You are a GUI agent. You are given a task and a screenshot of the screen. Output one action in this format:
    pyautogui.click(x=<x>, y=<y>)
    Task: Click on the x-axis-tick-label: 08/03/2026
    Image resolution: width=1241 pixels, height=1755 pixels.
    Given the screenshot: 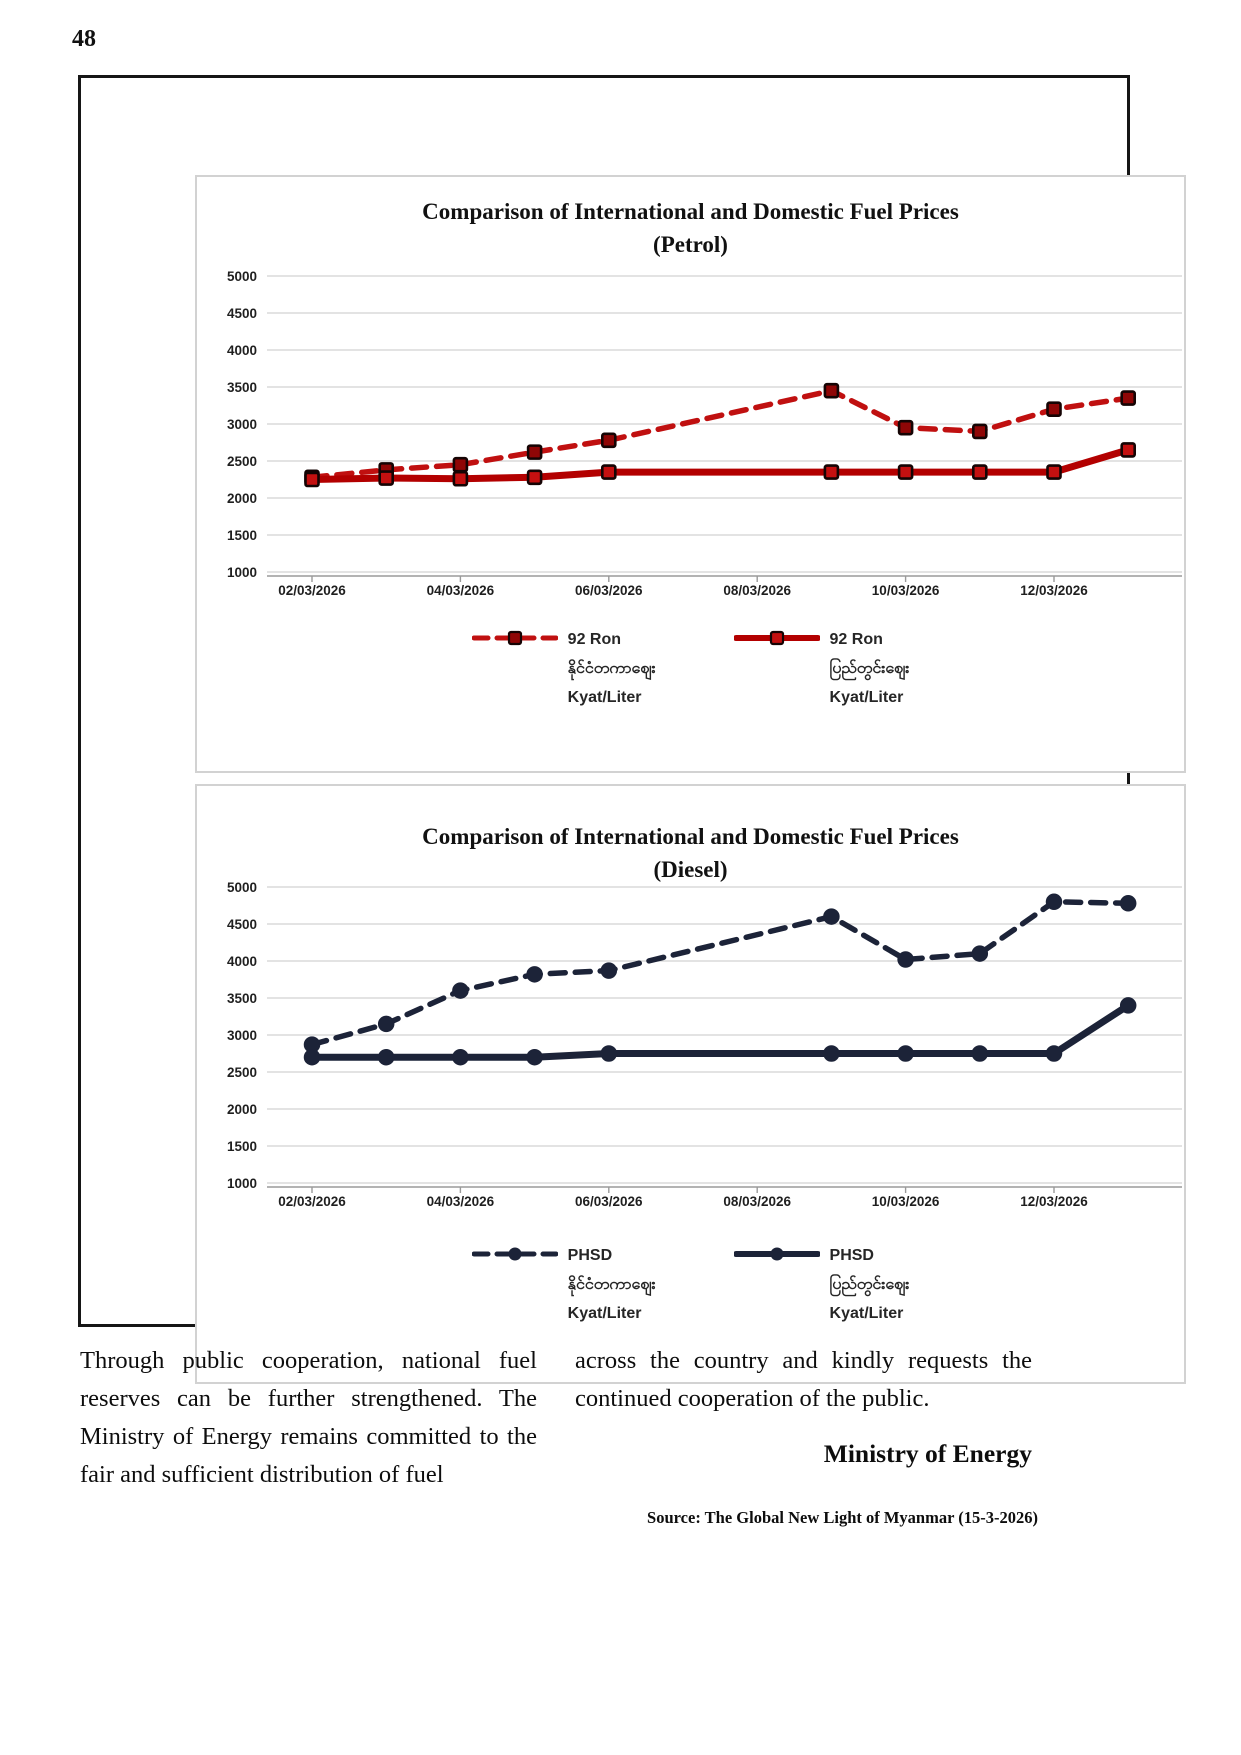 What is the action you would take?
    pyautogui.click(x=757, y=1201)
    